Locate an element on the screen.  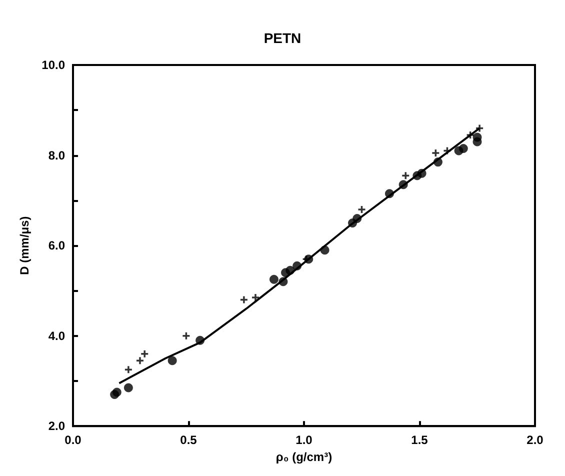
y-tick-label: 4.0 is located at coordinates (57, 335).